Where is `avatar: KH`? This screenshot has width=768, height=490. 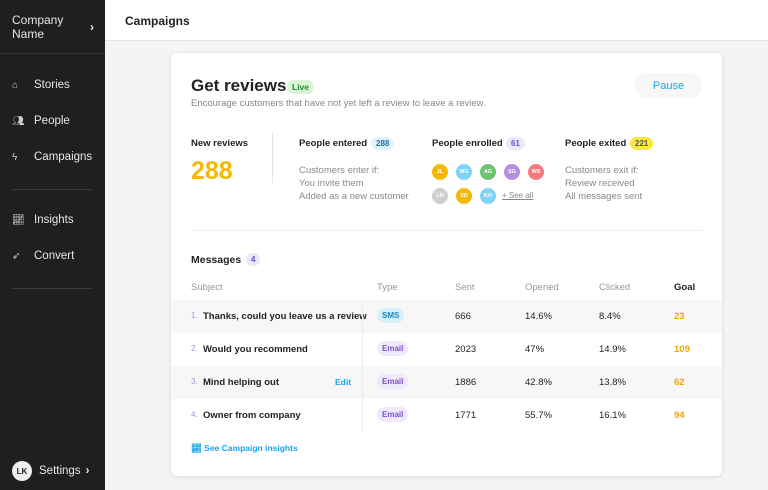
avatar: KH is located at coordinates (488, 196).